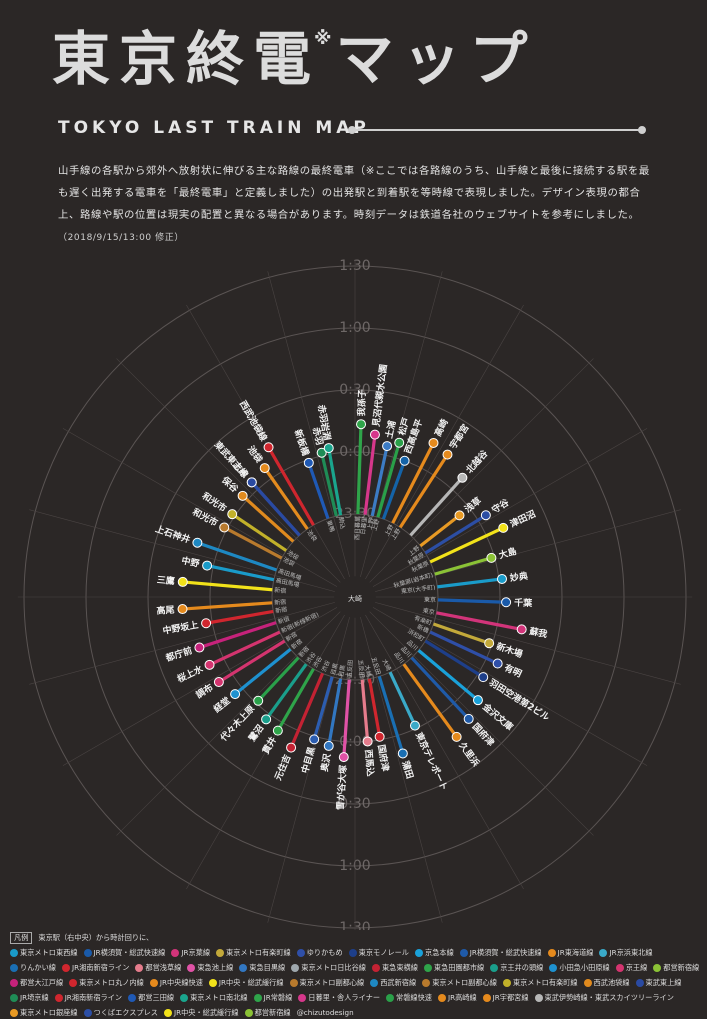 The image size is (707, 1019). What do you see at coordinates (253, 420) in the screenshot?
I see `route-destination-label: 西武池袋線` at bounding box center [253, 420].